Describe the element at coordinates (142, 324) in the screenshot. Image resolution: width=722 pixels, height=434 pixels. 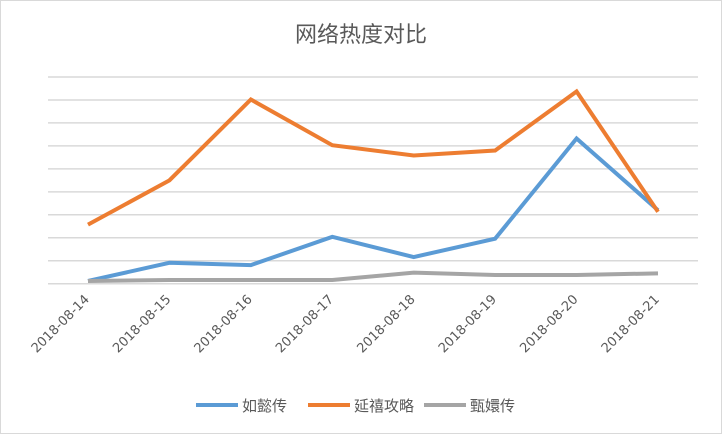
I see `x-tick-label: 2018-08-15` at that location.